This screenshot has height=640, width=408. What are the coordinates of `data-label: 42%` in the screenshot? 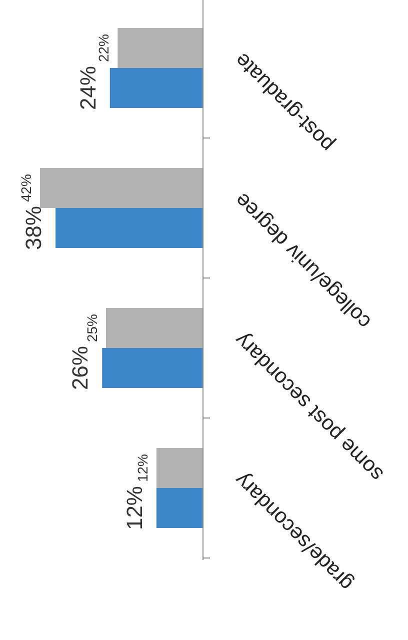 It's located at (26, 188).